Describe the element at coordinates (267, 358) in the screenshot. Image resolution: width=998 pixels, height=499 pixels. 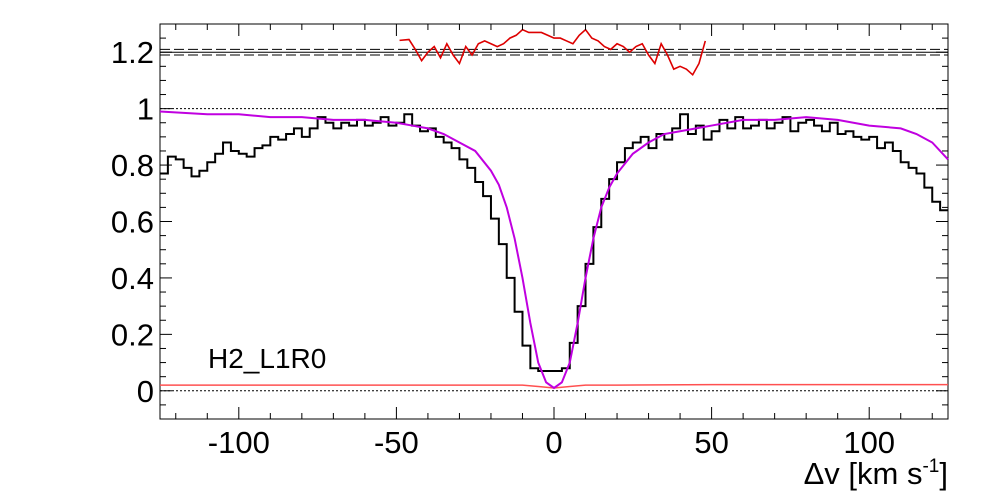
I see `line-annotation: H2_L1R0` at that location.